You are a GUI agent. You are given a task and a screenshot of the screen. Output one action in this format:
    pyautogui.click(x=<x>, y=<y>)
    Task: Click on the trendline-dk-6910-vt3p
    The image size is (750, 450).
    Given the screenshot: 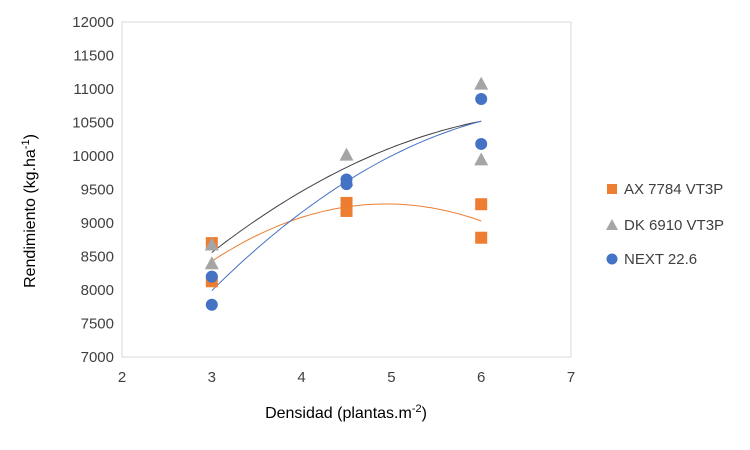 What is the action you would take?
    pyautogui.click(x=346, y=186)
    